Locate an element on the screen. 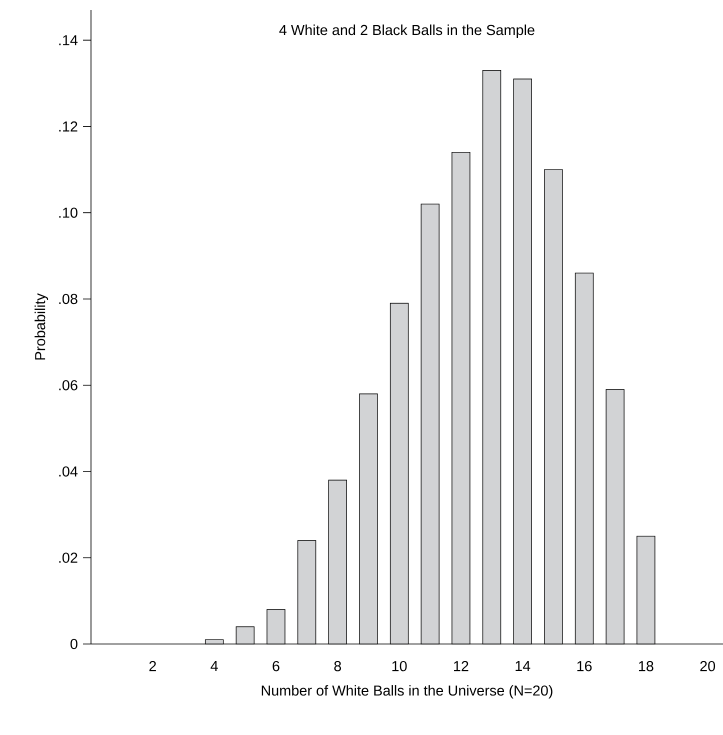 This screenshot has width=723, height=735. x-tick-label: 10 is located at coordinates (399, 666).